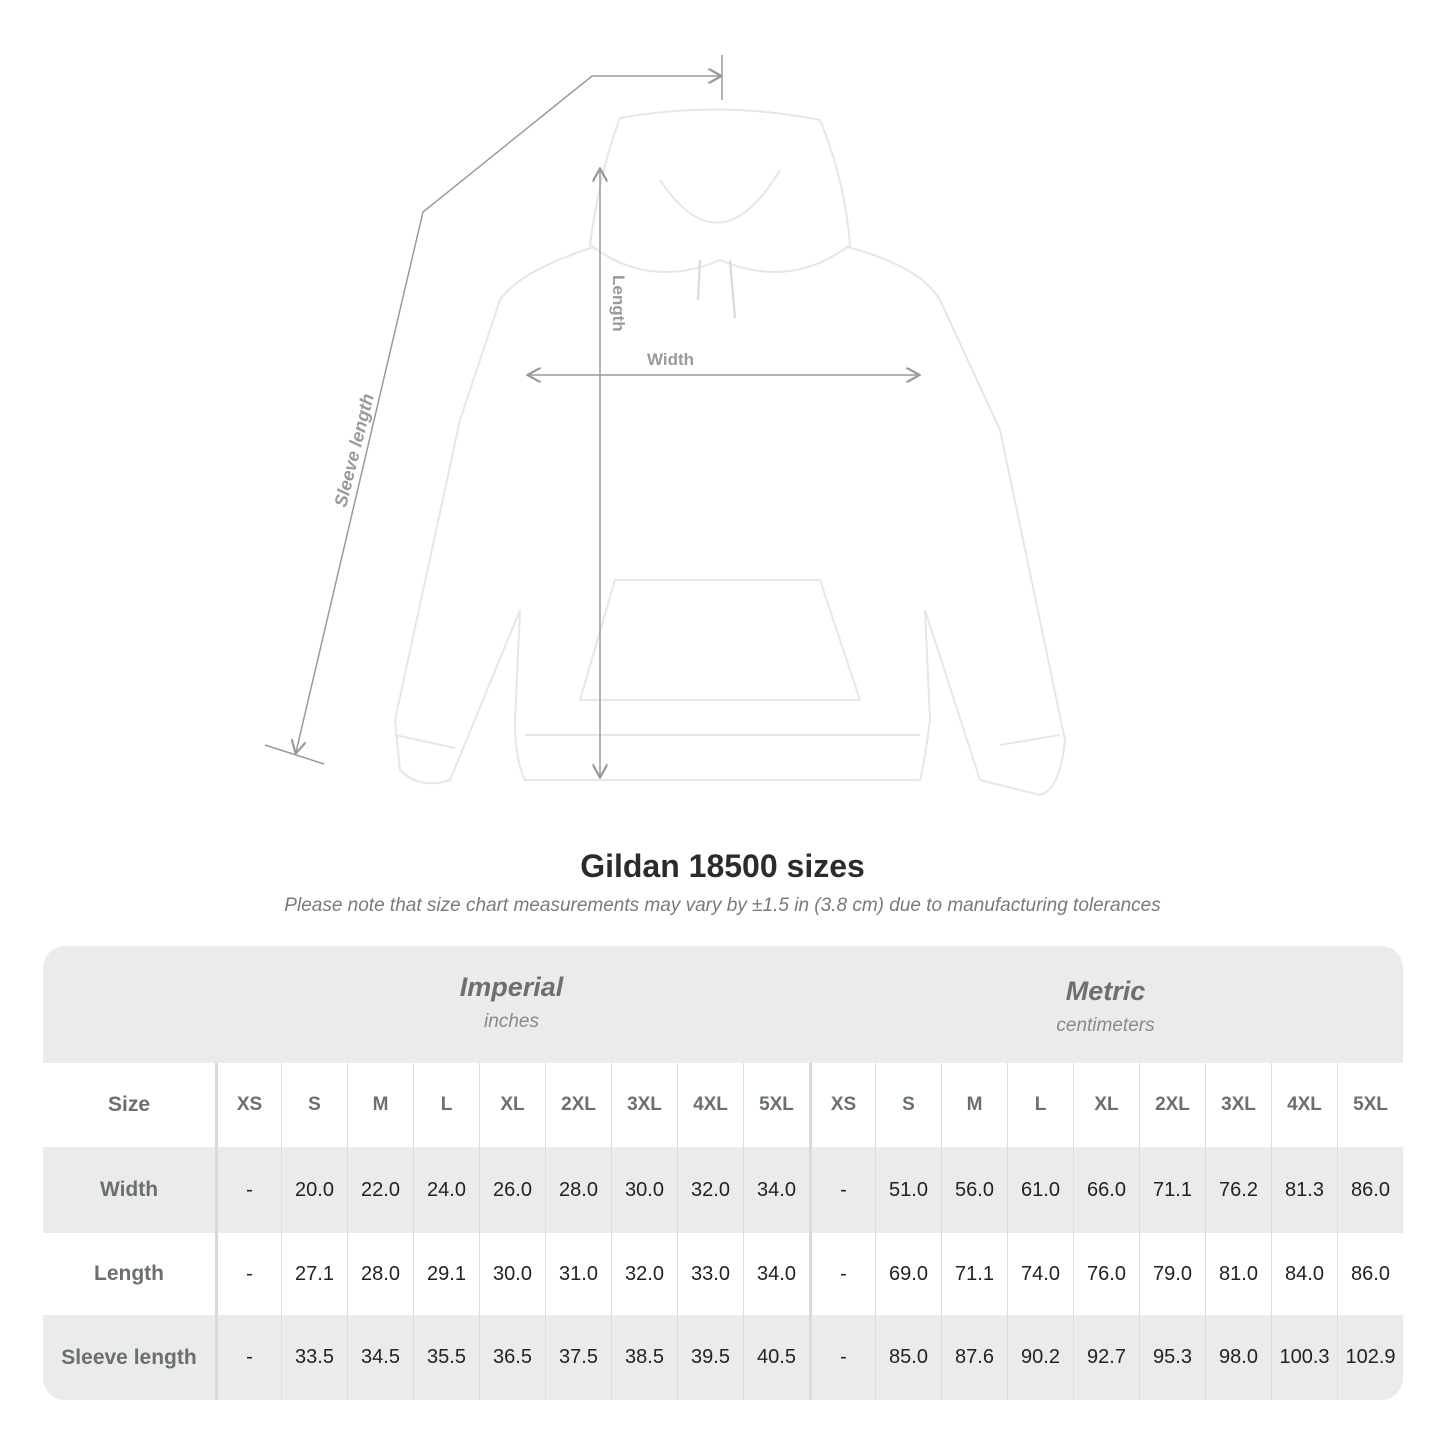 The height and width of the screenshot is (1445, 1445). What do you see at coordinates (380, 1190) in the screenshot?
I see `imperial-value-cell: 22.0` at bounding box center [380, 1190].